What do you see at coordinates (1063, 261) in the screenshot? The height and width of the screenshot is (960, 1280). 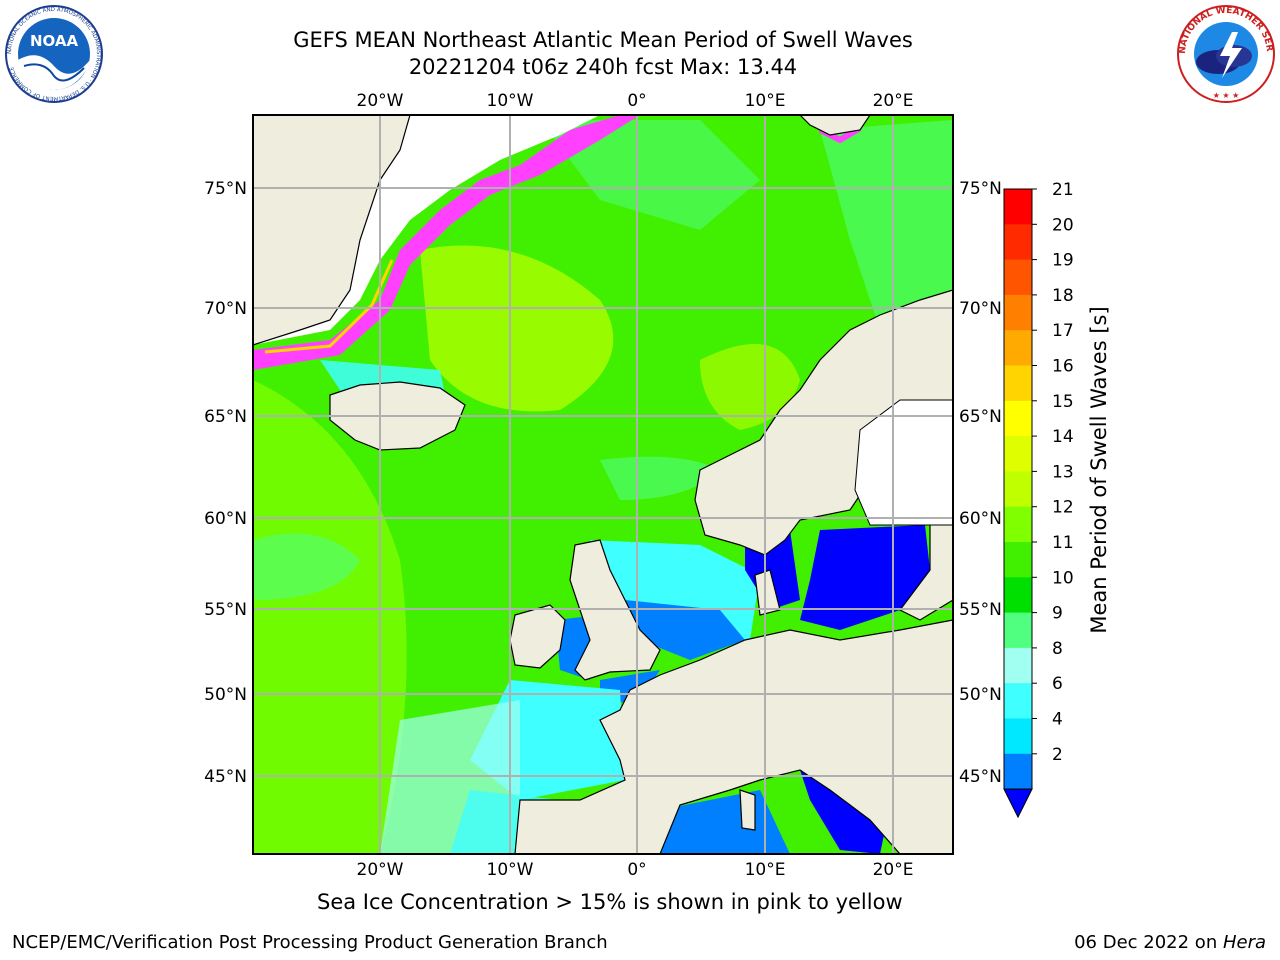 I see `colorbar-tick-label: 19` at bounding box center [1063, 261].